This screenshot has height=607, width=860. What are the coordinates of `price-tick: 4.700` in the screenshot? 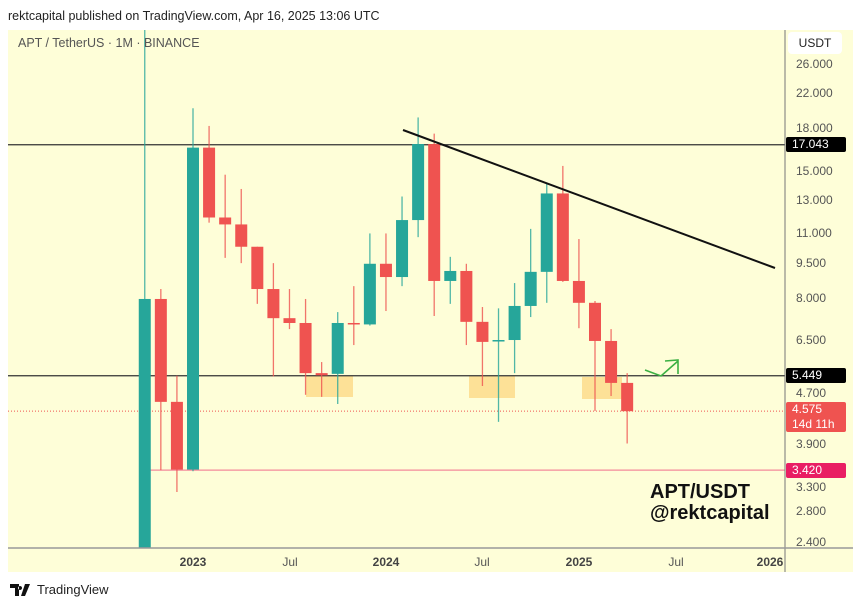 It's located at (811, 393).